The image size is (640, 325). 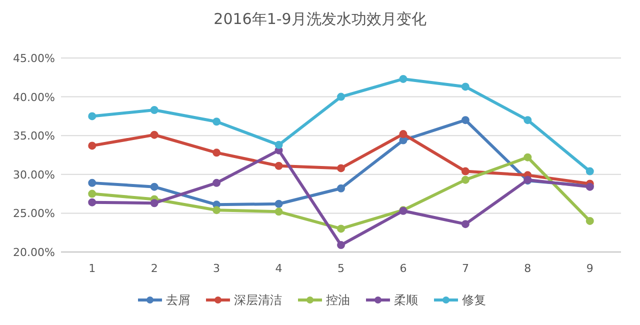 I want to click on x-tick-label: 8, so click(x=528, y=268).